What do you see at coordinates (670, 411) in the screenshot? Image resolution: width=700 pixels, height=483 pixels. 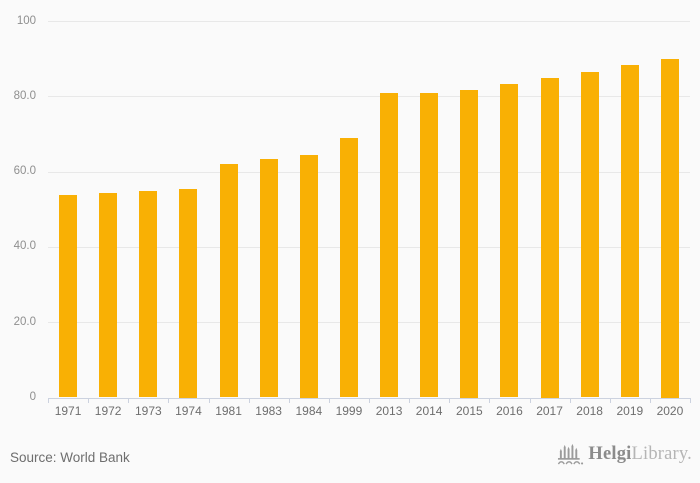 I see `x-axis-label-2020: 2020` at bounding box center [670, 411].